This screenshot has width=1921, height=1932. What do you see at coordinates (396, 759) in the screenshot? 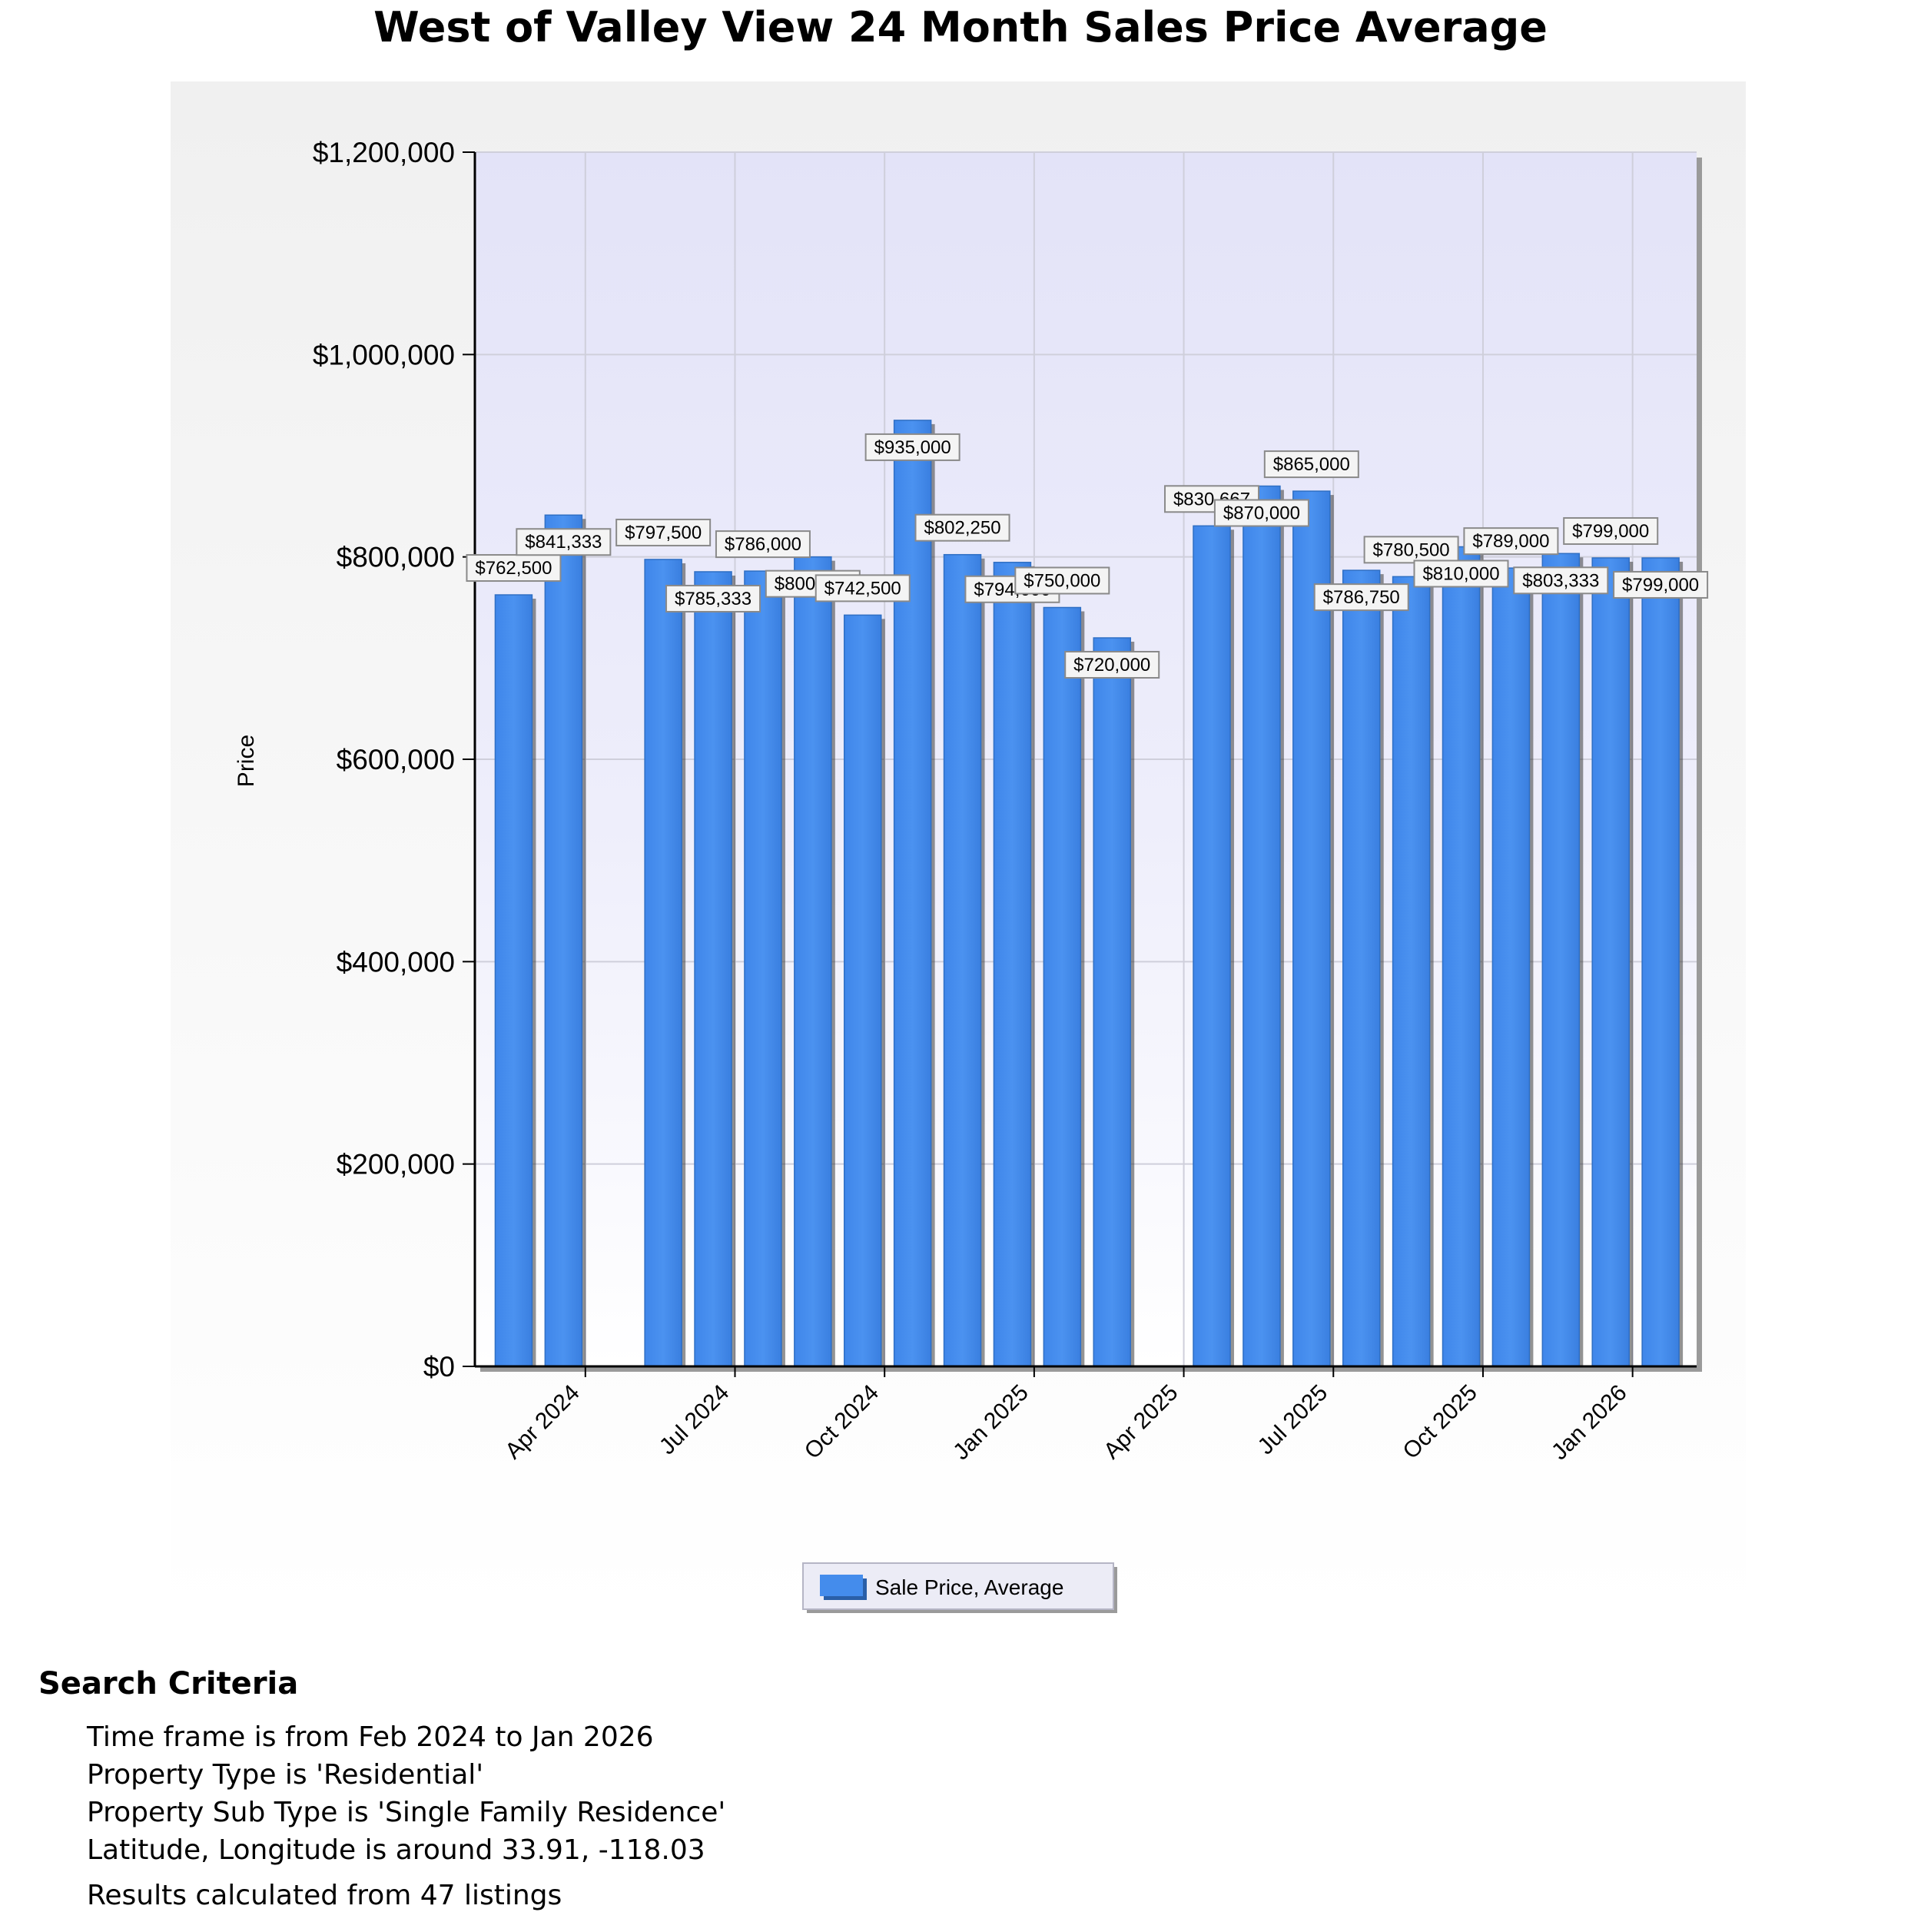
I see `y-tick-label: $600,000` at bounding box center [396, 759].